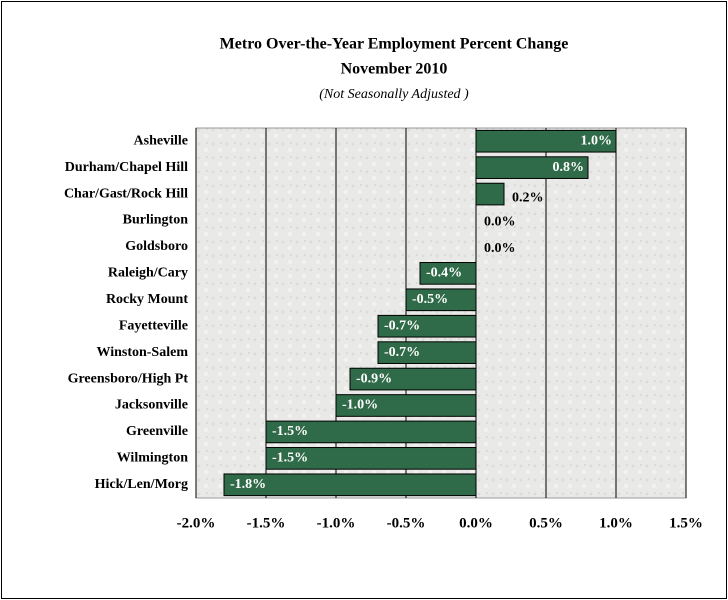 This screenshot has width=728, height=600. Describe the element at coordinates (266, 523) in the screenshot. I see `x-tick-label: -1.5%` at that location.